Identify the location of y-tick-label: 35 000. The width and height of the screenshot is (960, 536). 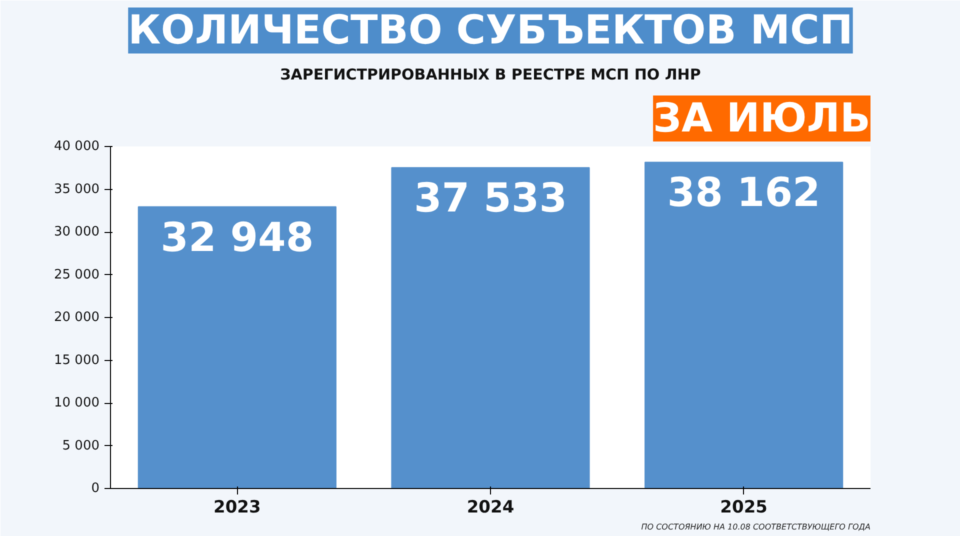
(77, 189).